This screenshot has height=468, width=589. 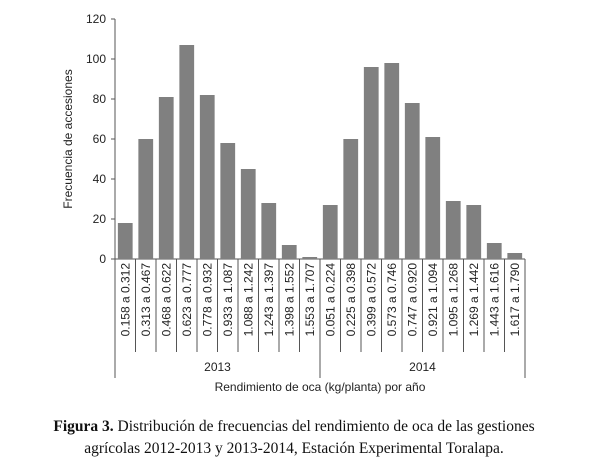 What do you see at coordinates (330, 300) in the screenshot?
I see `x-tick-label: 0.051 a 0.224` at bounding box center [330, 300].